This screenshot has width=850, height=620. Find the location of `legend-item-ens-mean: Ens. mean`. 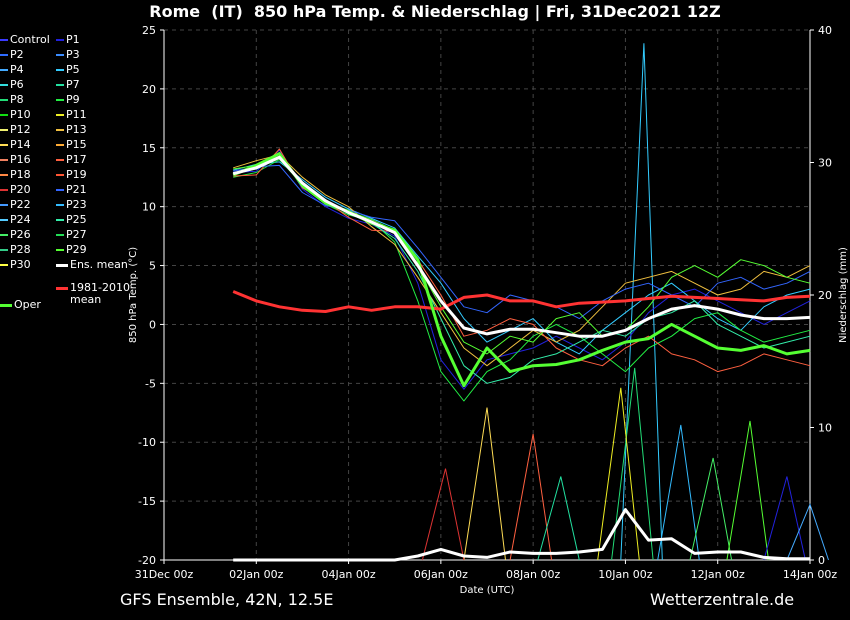

legend-item-ens-mean: Ens. mean is located at coordinates (92, 265).